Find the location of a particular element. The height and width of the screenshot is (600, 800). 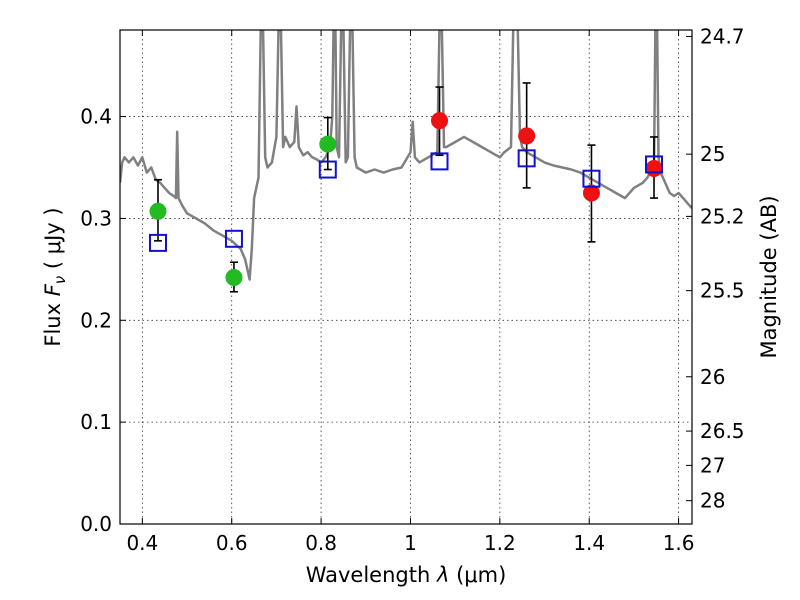

y2-tick-label: 25 is located at coordinates (712, 154).